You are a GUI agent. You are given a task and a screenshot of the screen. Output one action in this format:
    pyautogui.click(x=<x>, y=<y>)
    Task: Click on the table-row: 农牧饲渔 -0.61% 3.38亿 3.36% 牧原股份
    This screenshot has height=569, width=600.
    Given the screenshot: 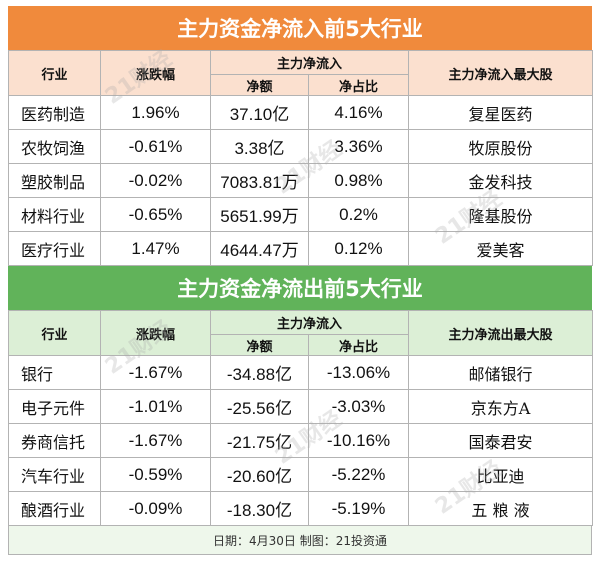 What is the action you would take?
    pyautogui.click(x=301, y=146)
    